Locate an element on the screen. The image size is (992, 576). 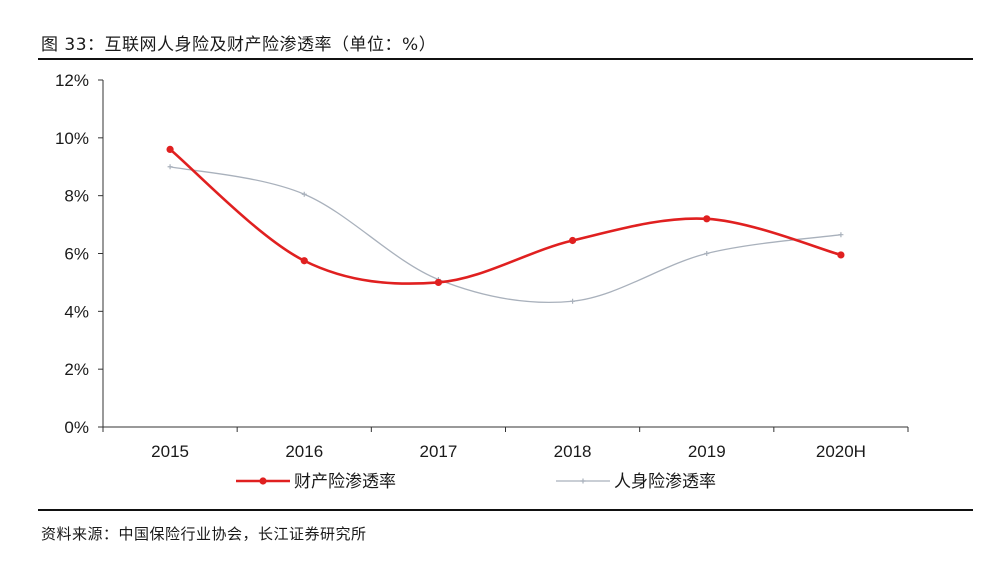
x-tick-label: 2015 is located at coordinates (170, 451).